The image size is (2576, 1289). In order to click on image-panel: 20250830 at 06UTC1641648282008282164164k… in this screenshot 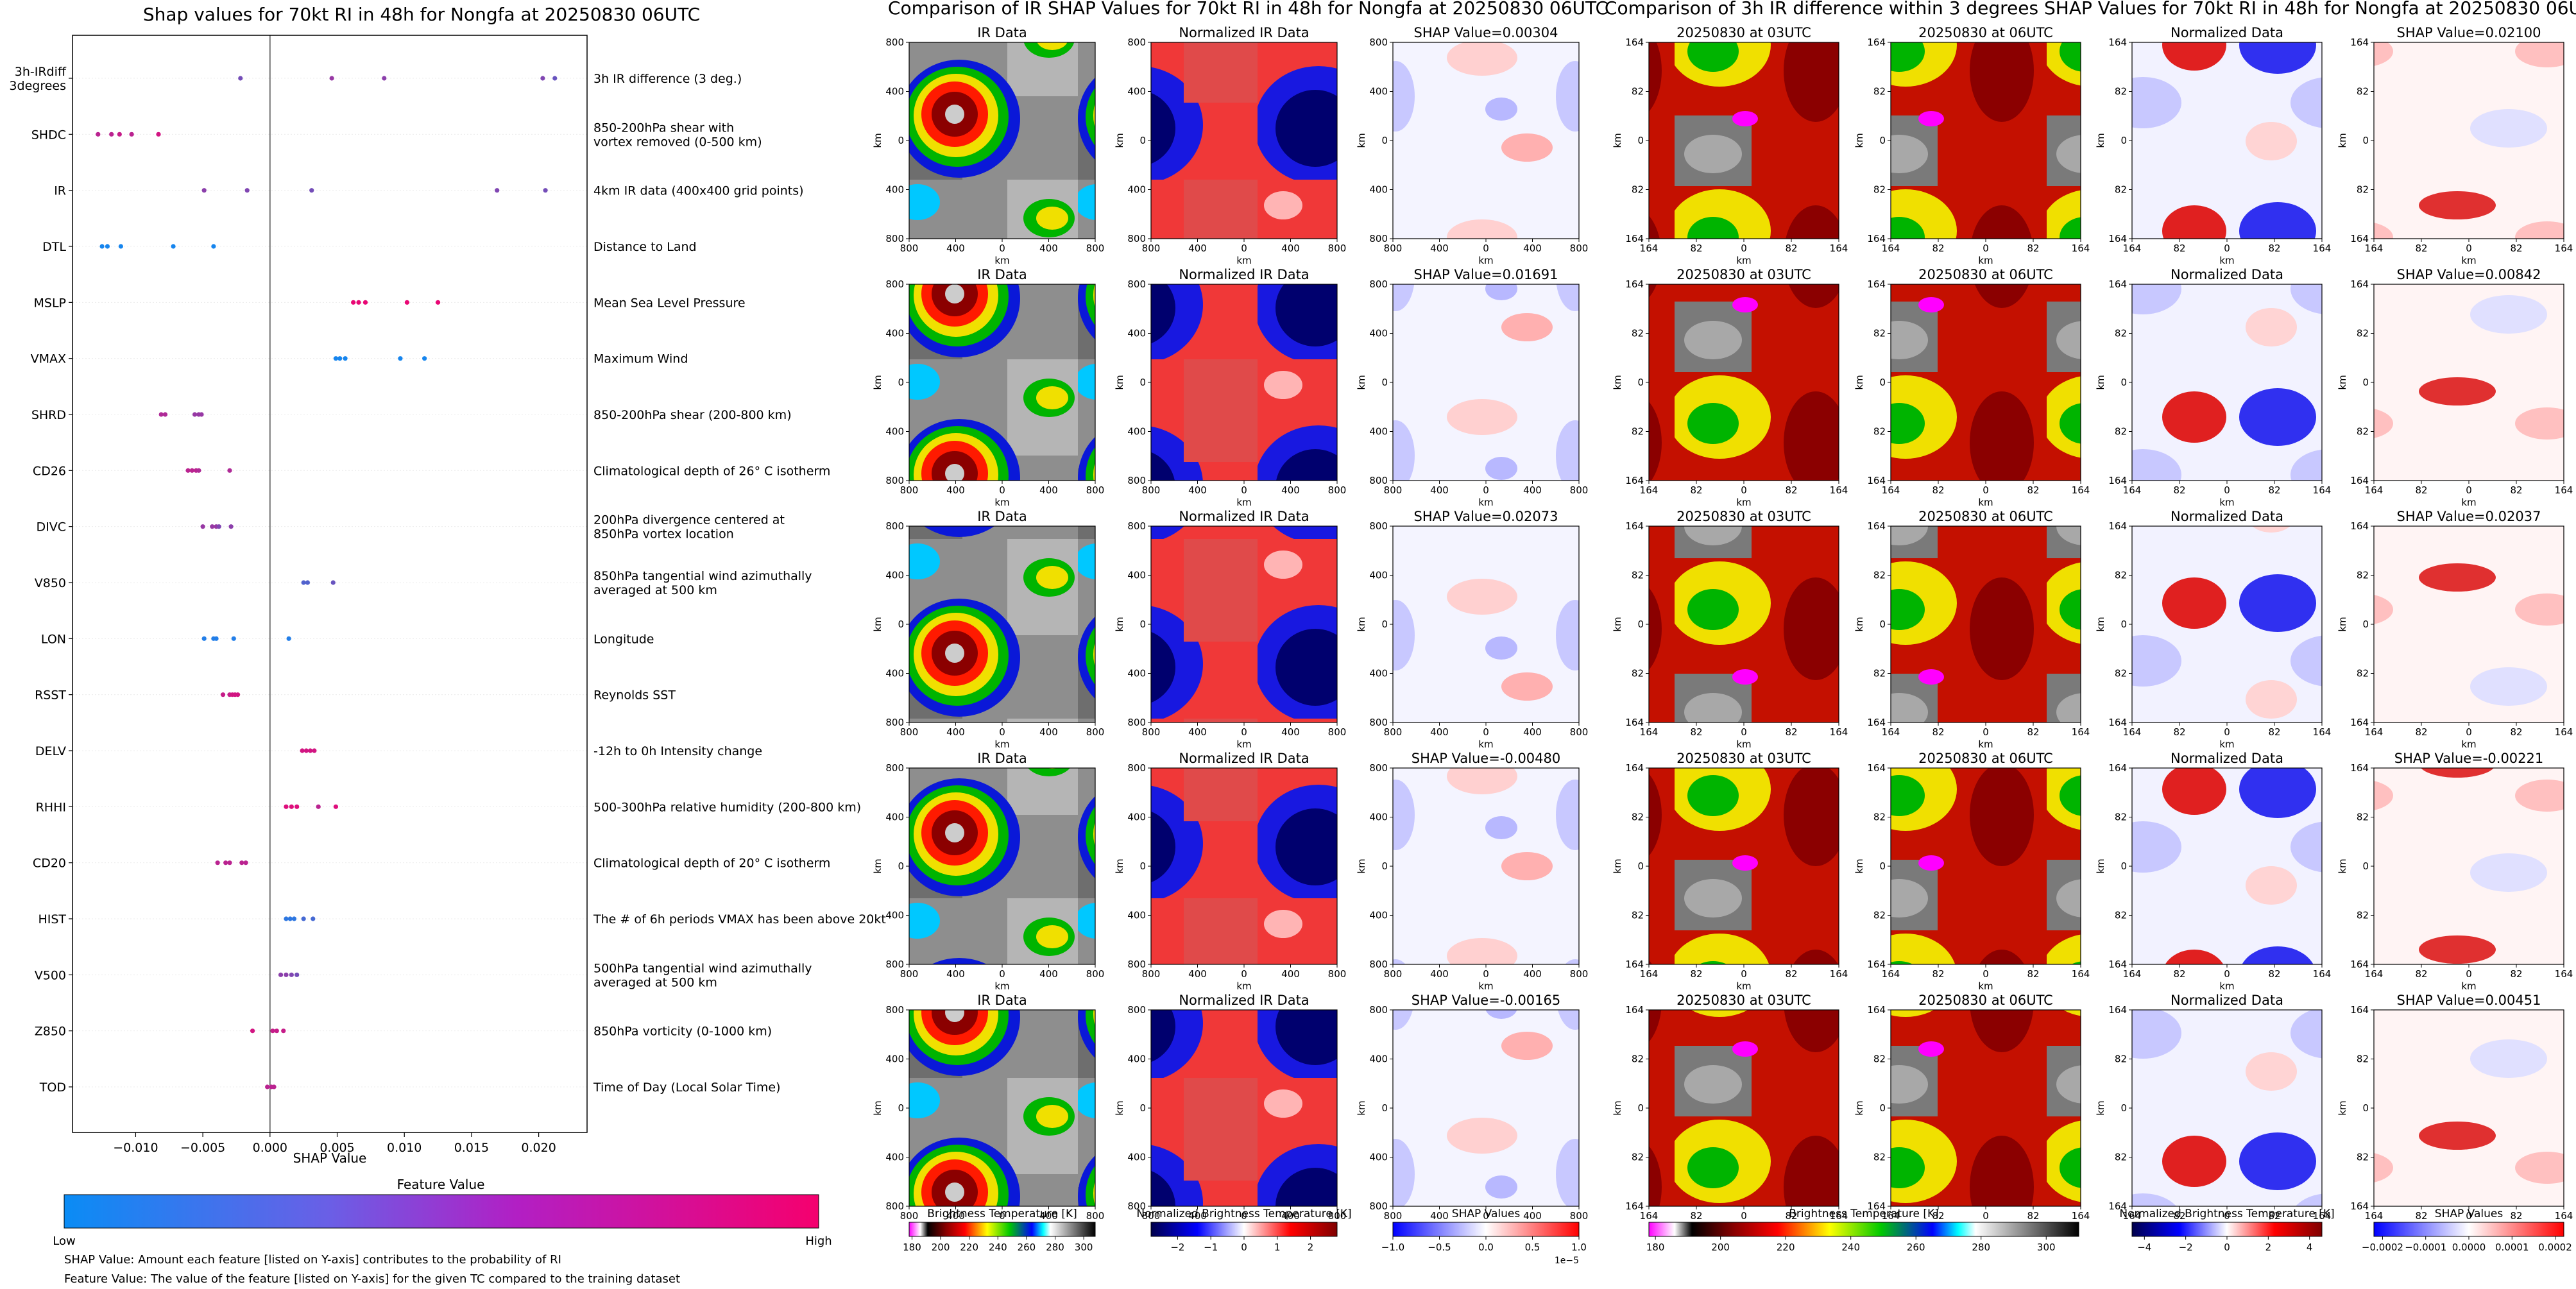, I will do `click(1972, 387)`.